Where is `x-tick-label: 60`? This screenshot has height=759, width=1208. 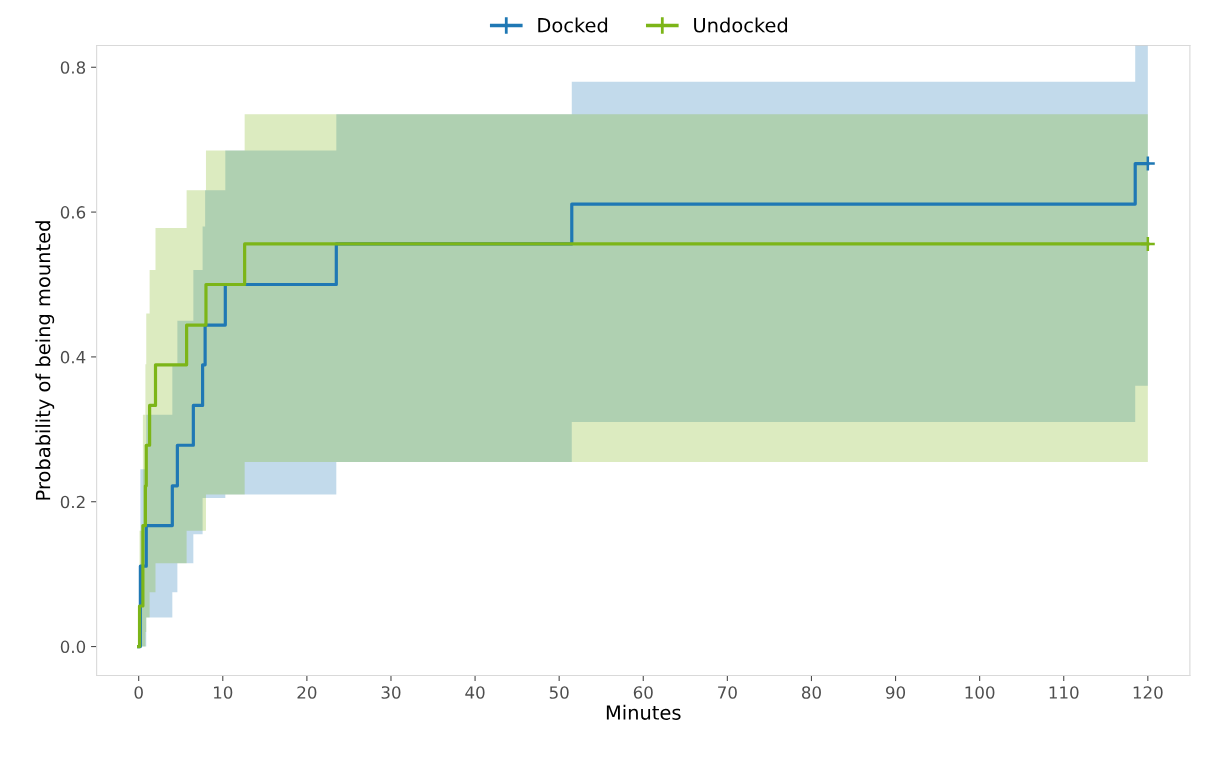
x-tick-label: 60 is located at coordinates (643, 692).